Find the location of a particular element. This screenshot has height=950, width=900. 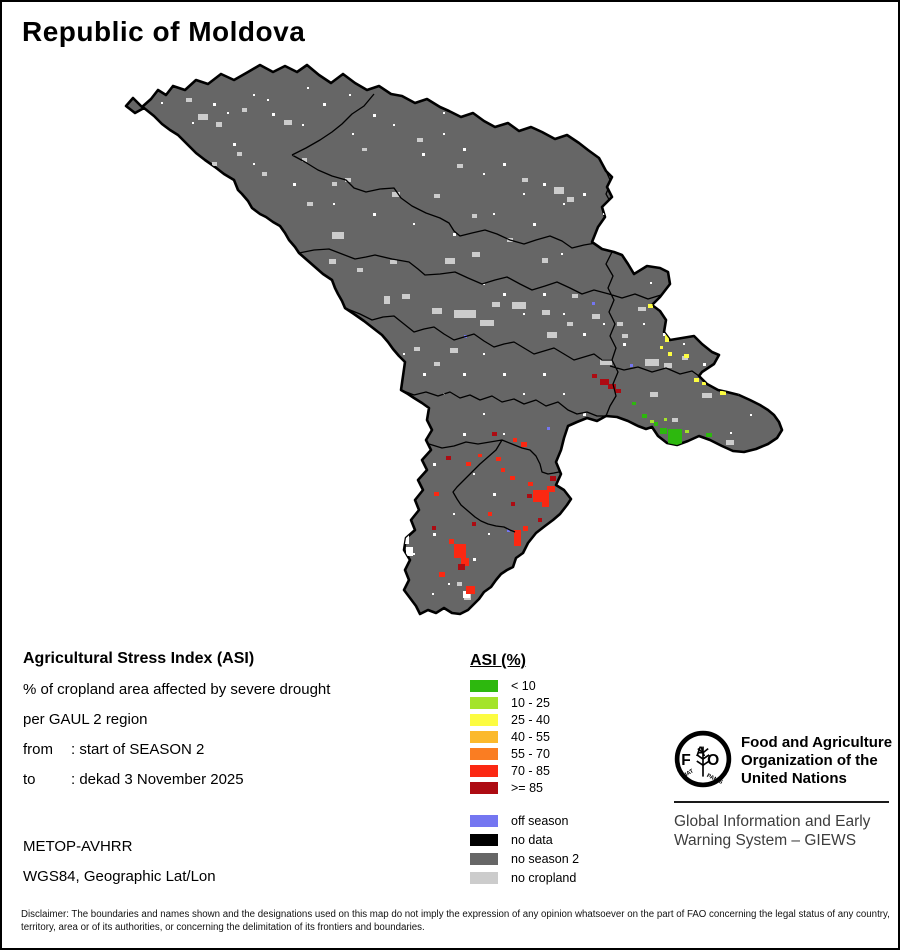

legend-title: ASI (%) is located at coordinates (498, 660).